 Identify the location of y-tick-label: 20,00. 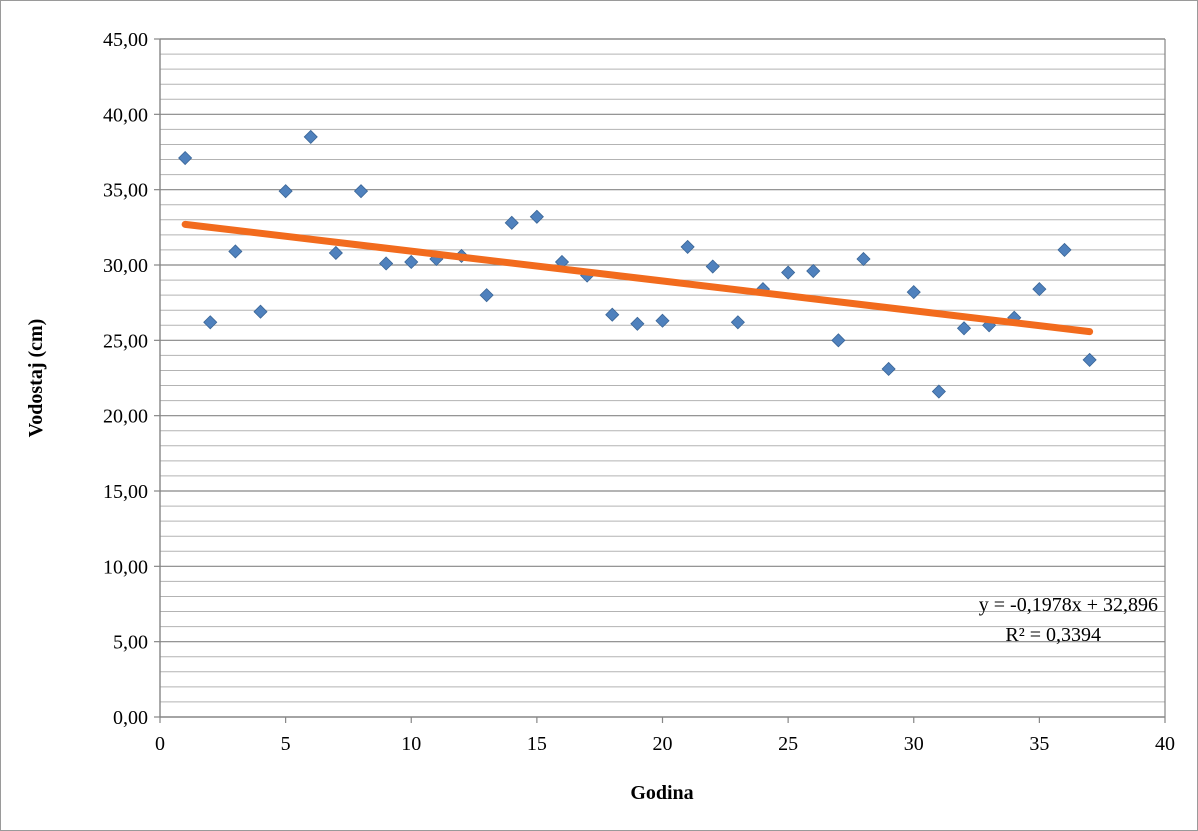
(125, 417).